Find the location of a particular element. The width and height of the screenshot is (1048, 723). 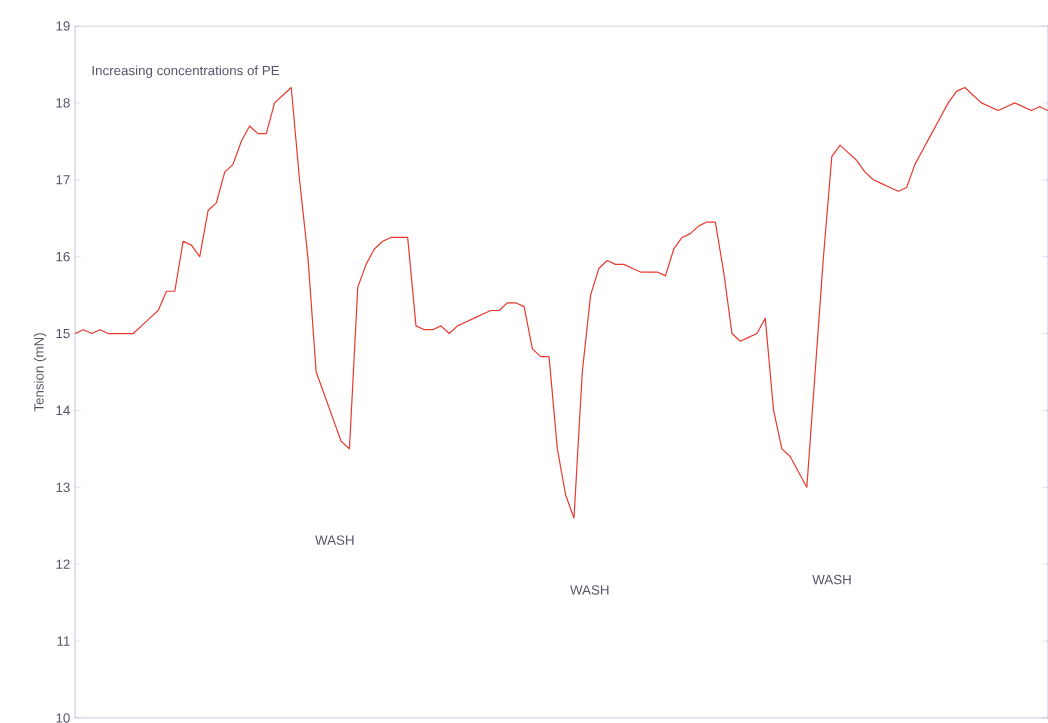

y-tick-label: 14 is located at coordinates (63, 410).